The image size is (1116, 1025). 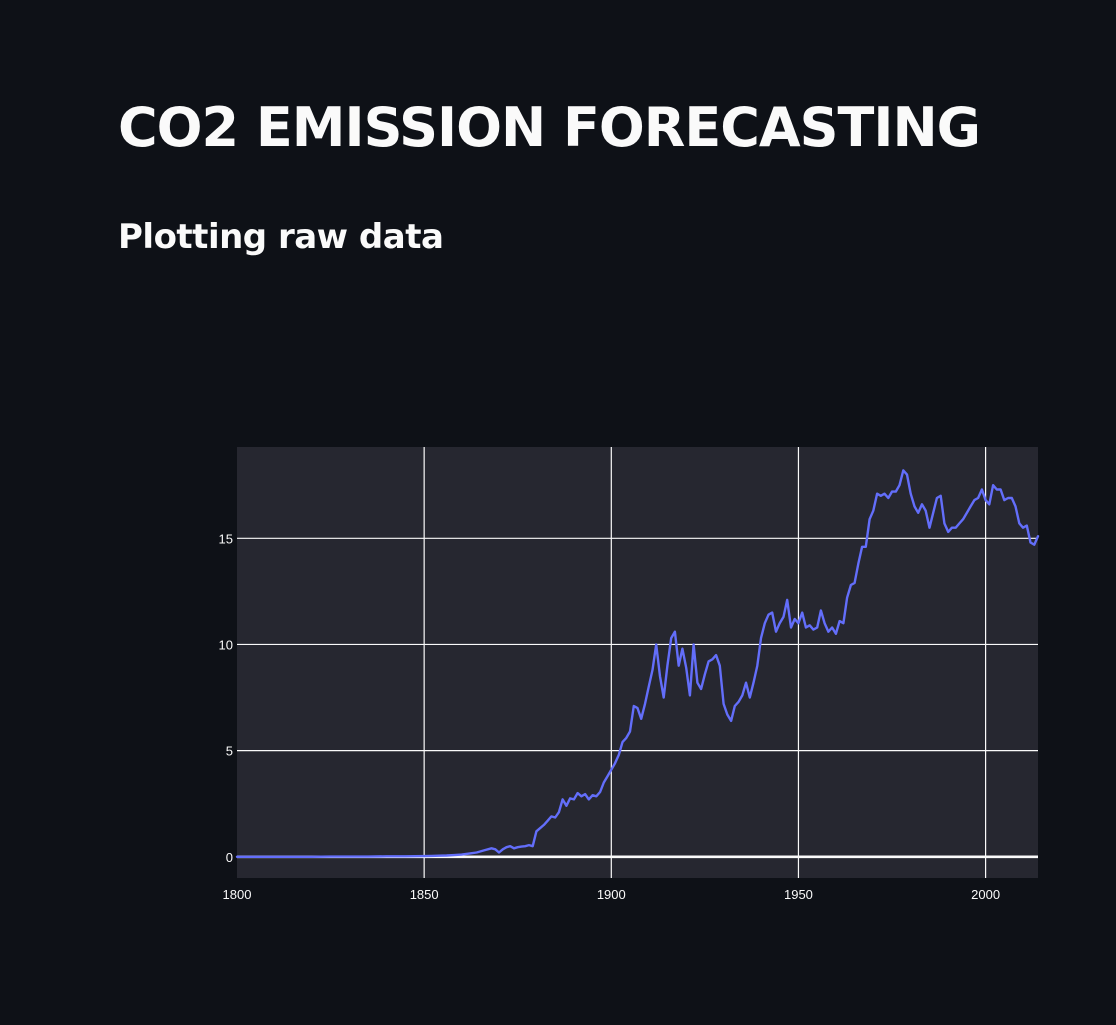 I want to click on page-title: CO2 EMISSION FORECASTING, so click(x=549, y=127).